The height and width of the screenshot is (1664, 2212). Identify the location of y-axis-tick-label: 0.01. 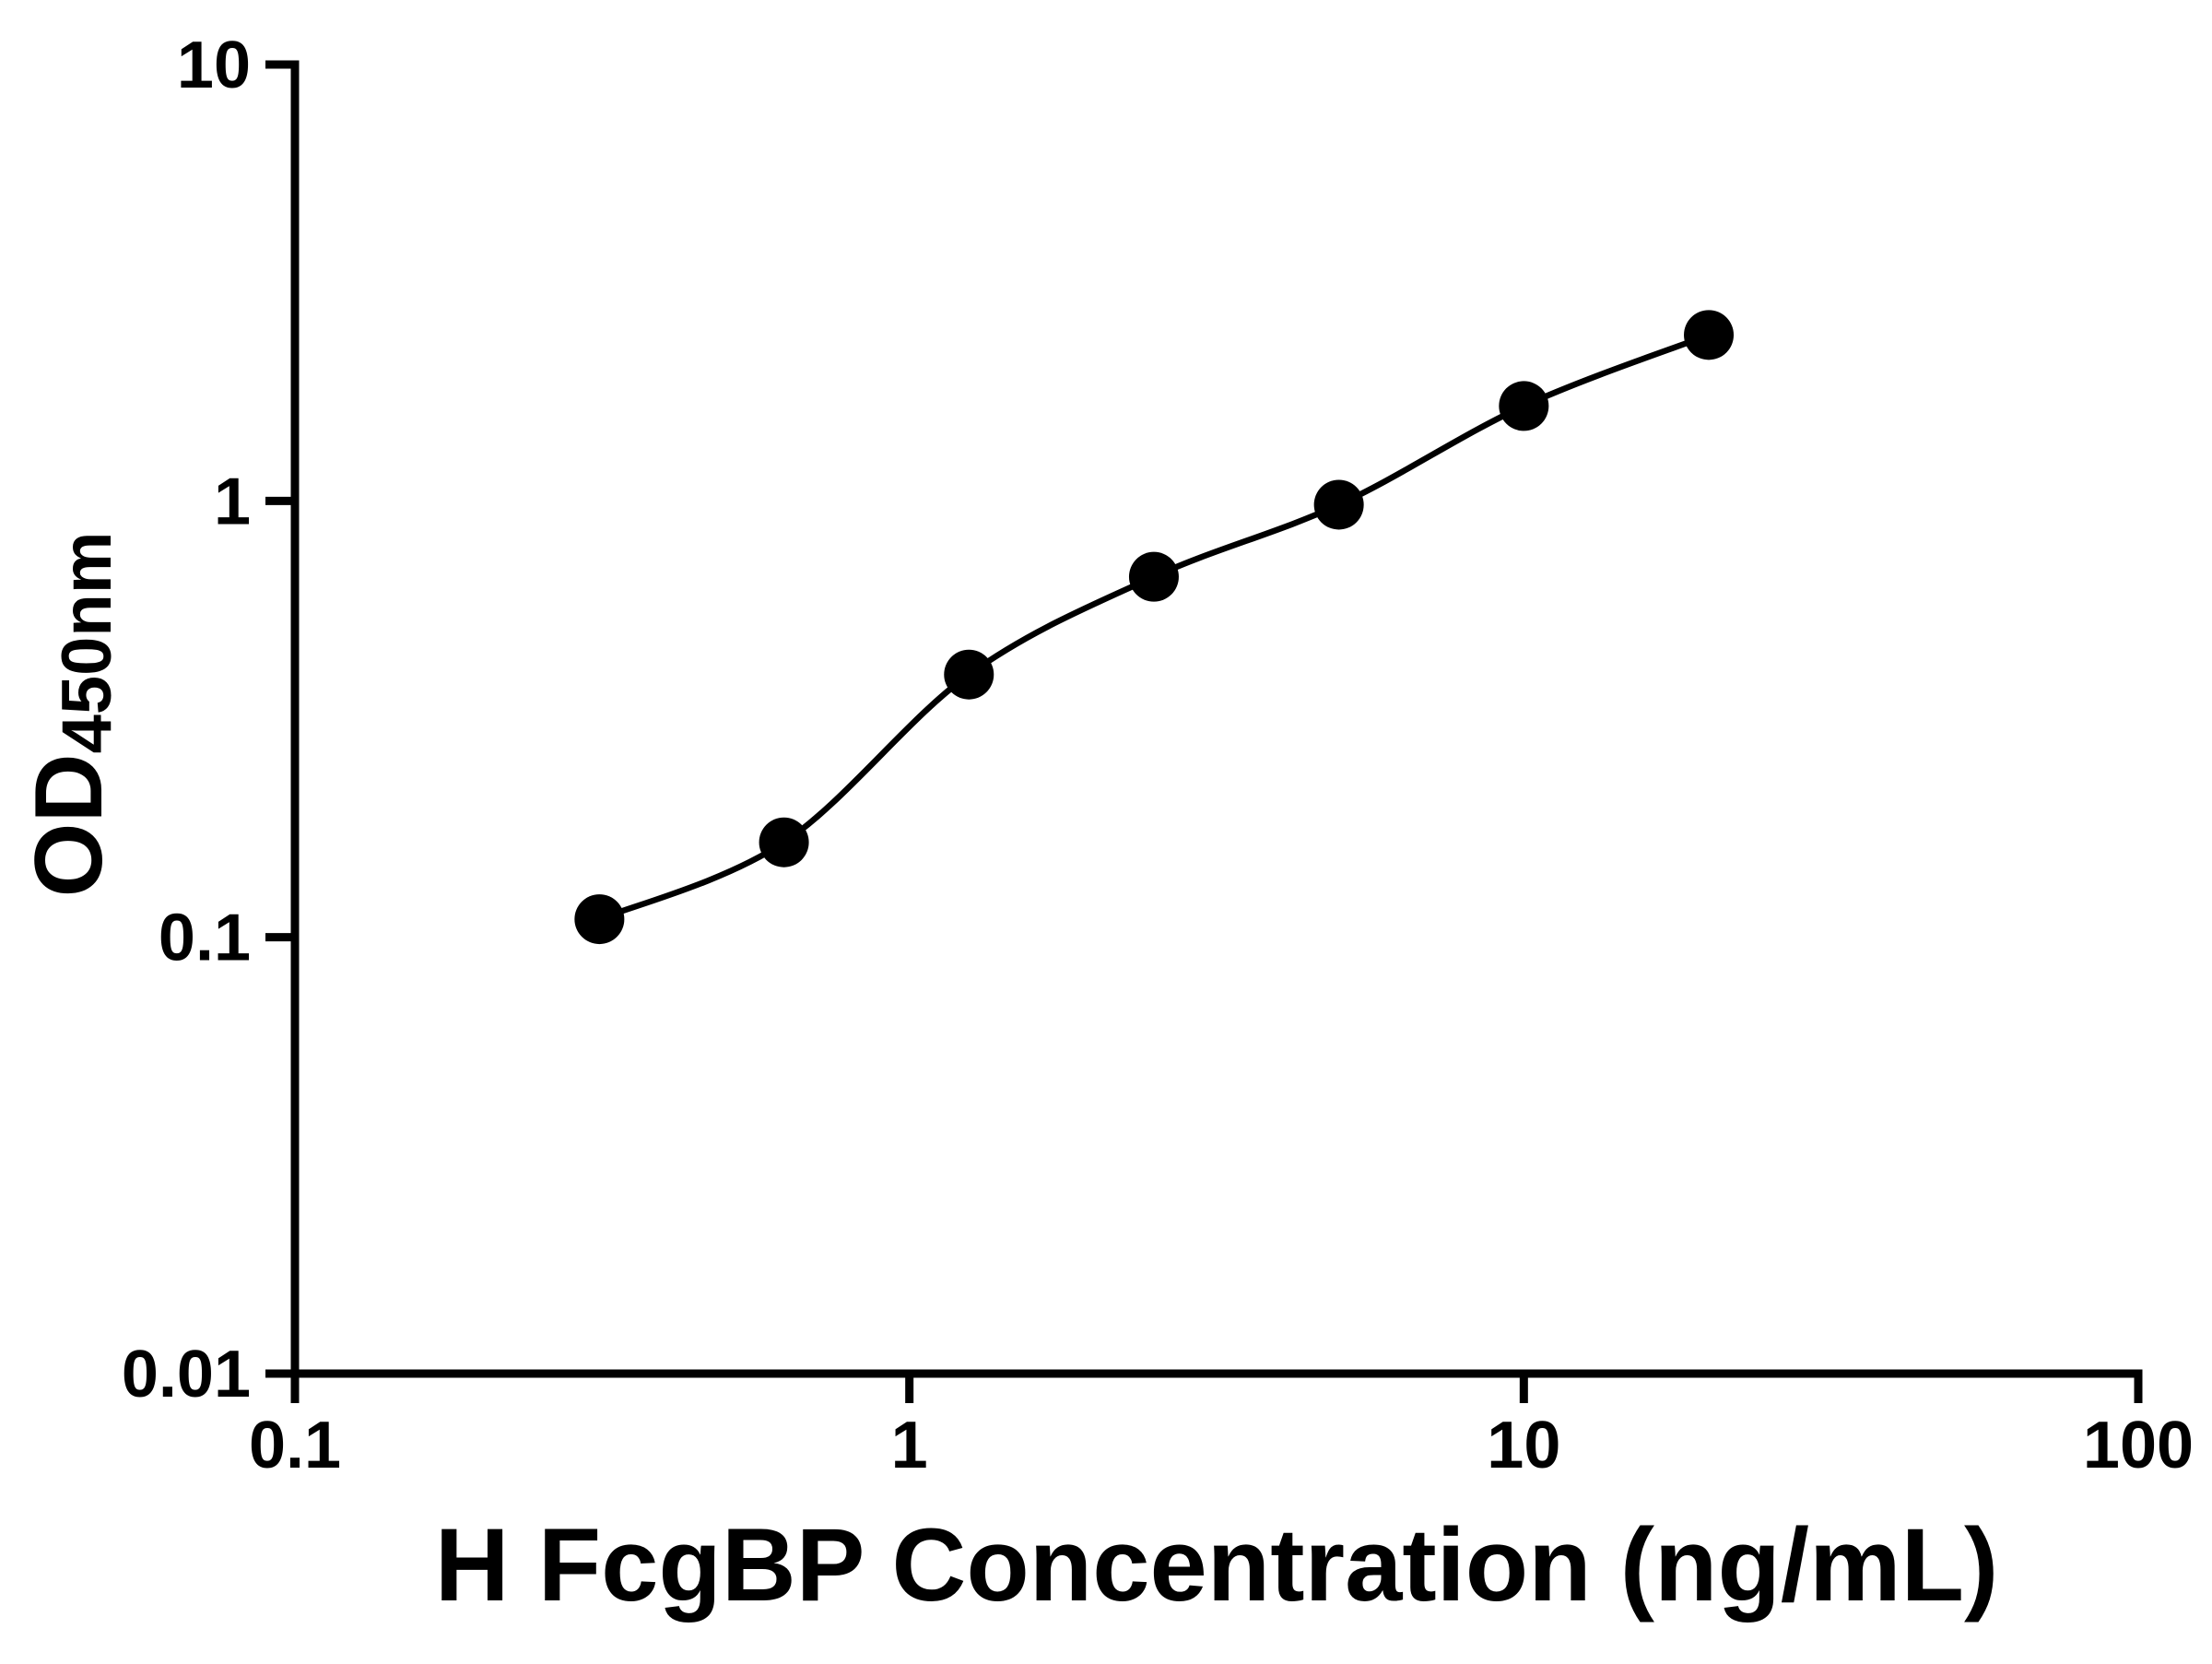
(186, 1374).